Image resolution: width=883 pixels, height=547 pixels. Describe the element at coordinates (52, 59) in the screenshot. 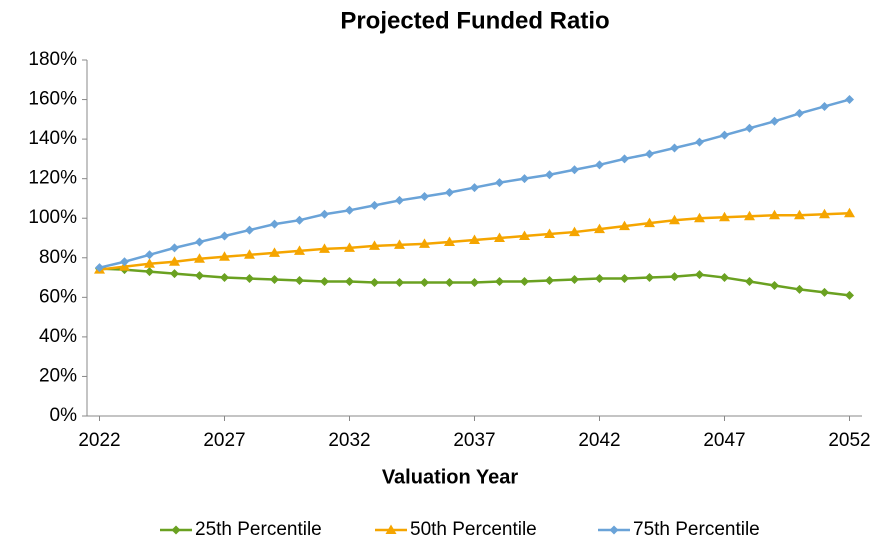

I see `y-tick-label: 180%` at that location.